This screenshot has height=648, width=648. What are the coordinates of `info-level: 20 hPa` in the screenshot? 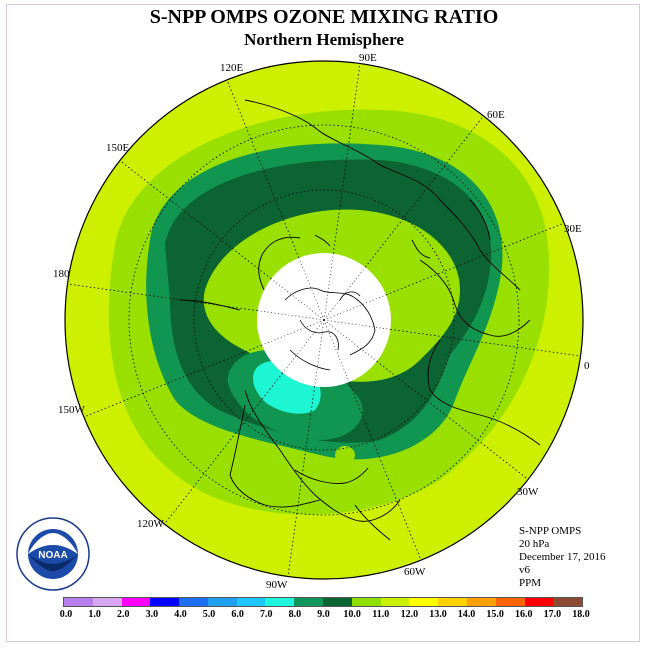 It's located at (534, 544).